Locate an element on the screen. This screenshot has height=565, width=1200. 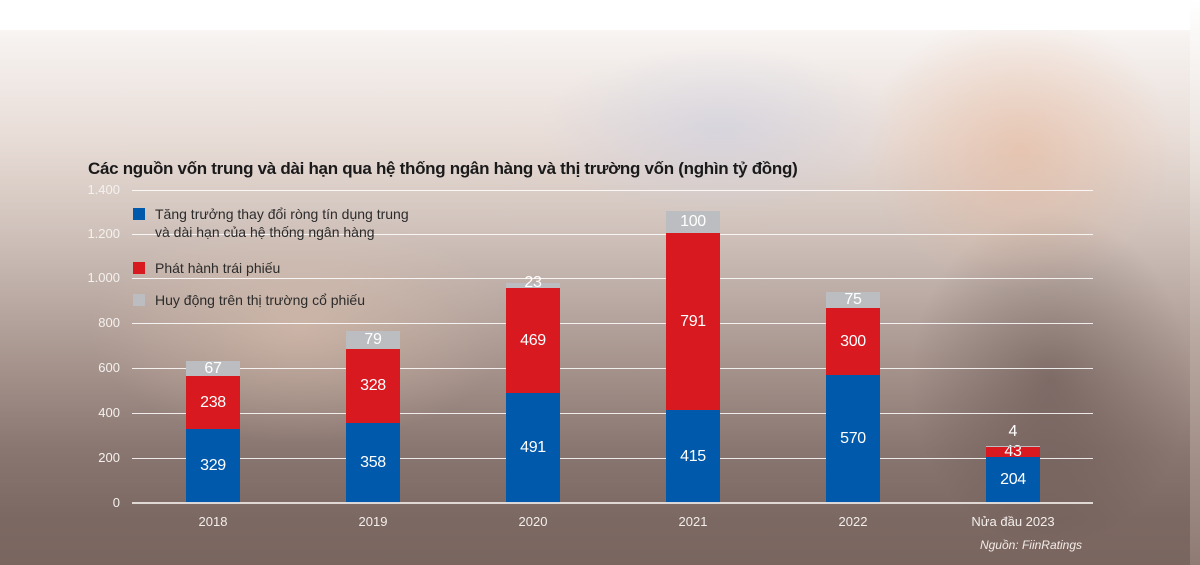
x-label-2020: 2020 is located at coordinates (533, 521).